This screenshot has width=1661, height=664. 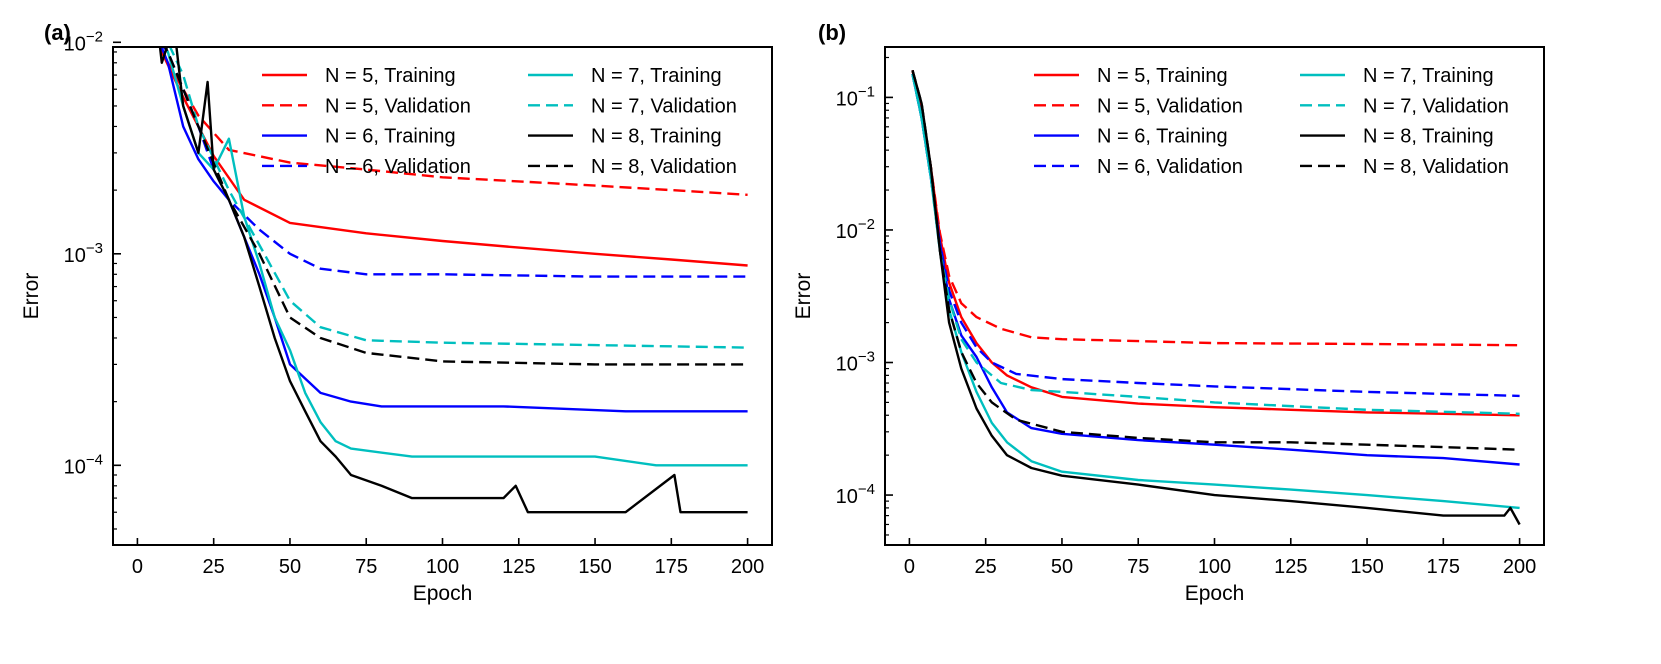 What do you see at coordinates (832, 32) in the screenshot?
I see `panel-label: (b)` at bounding box center [832, 32].